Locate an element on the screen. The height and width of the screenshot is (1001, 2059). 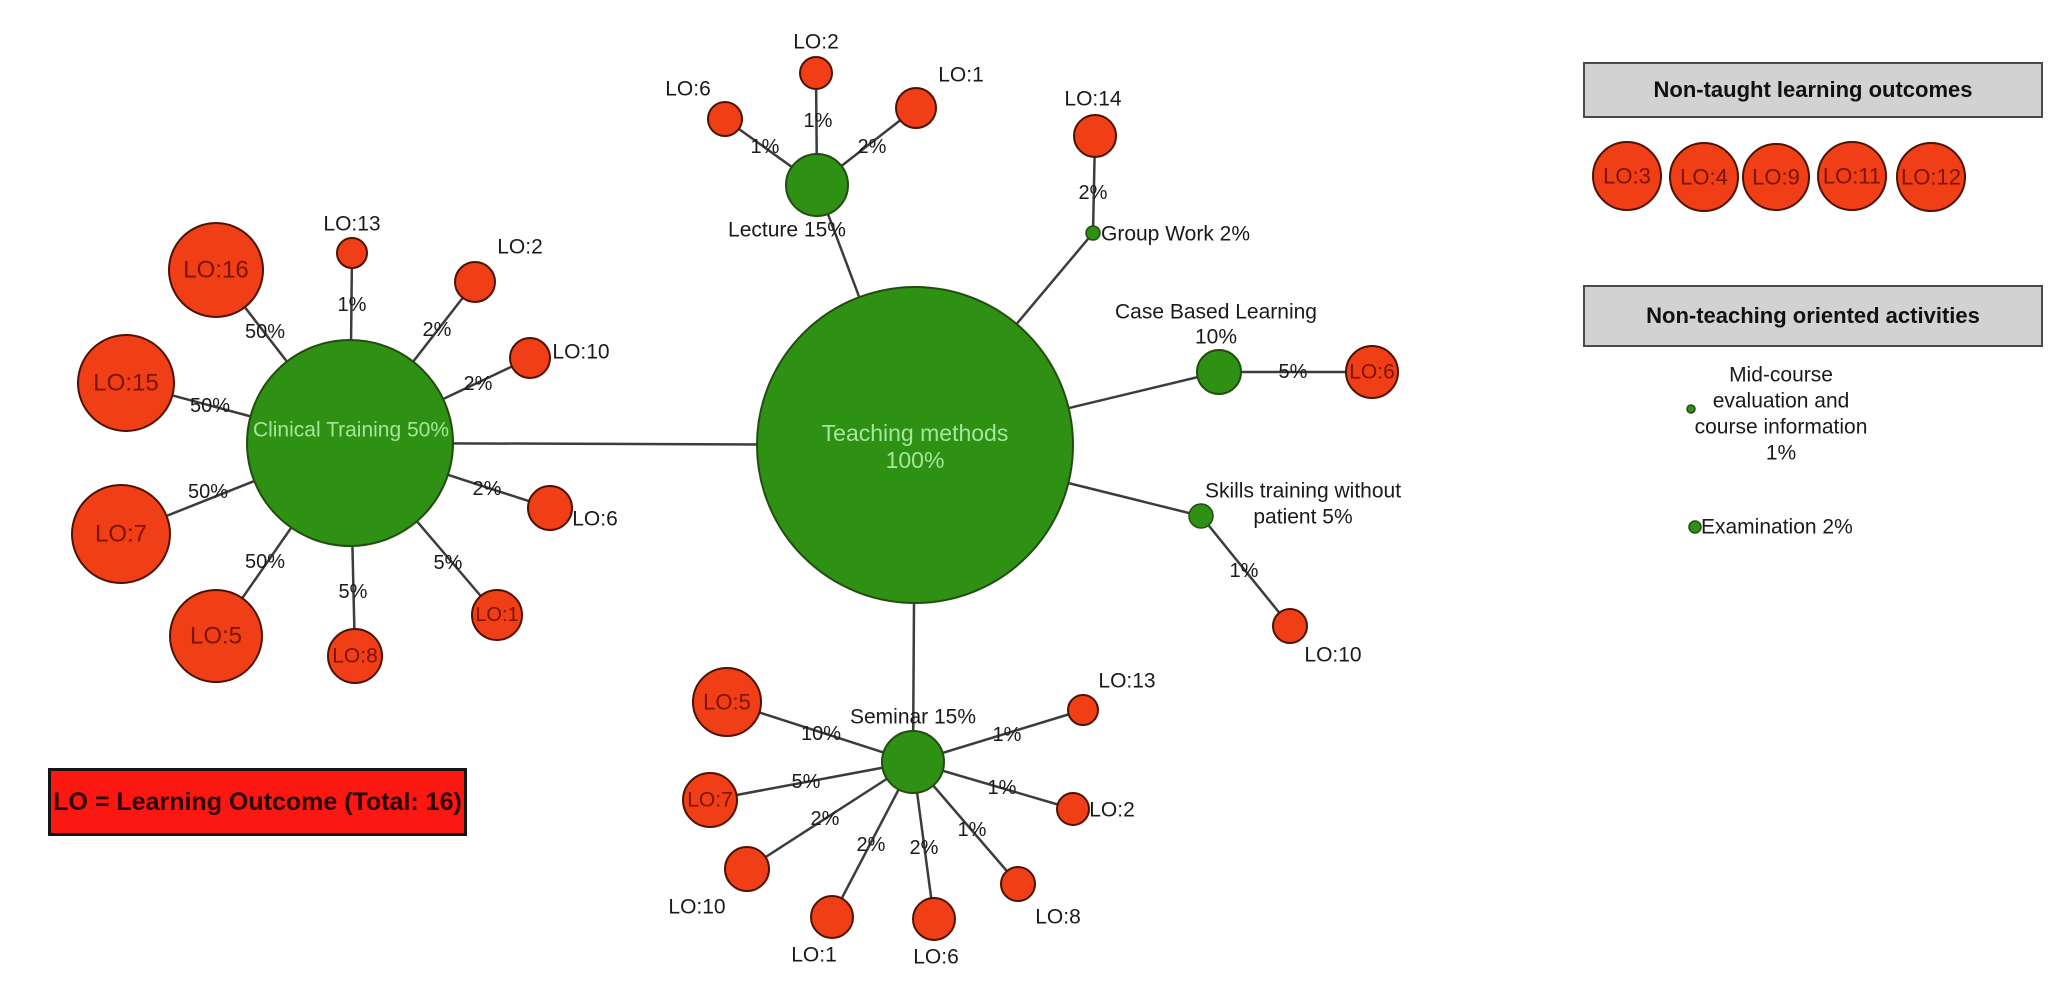
label-skills-line1: Skills training without is located at coordinates (1303, 491).